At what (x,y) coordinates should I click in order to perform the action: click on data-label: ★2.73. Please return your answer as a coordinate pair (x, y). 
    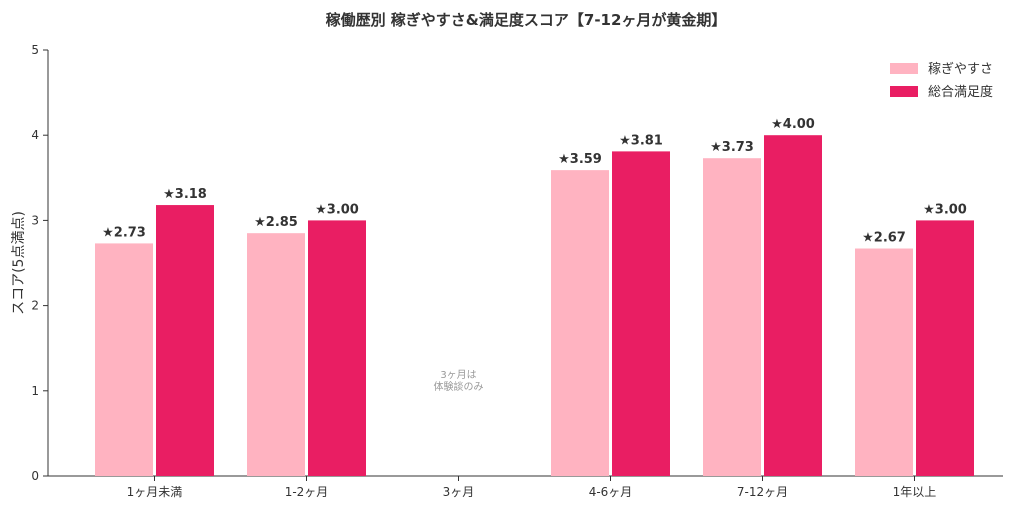
    Looking at the image, I should click on (124, 232).